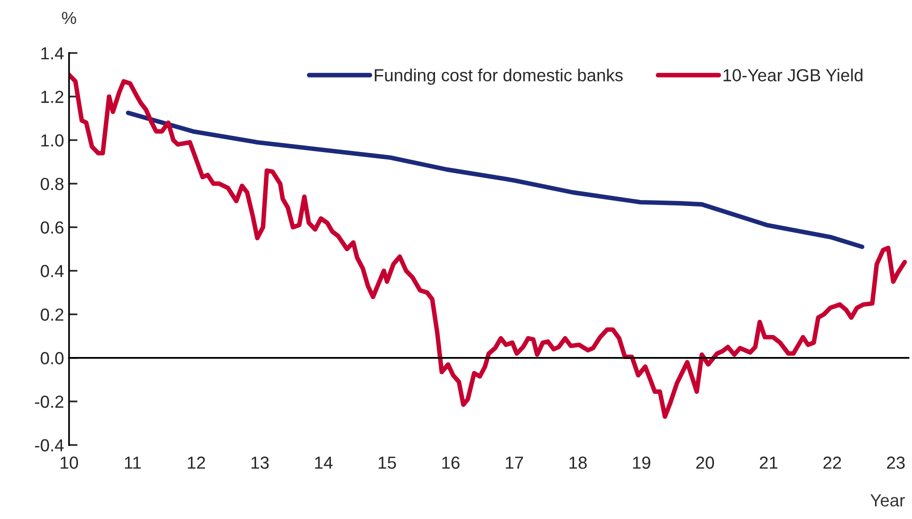 The height and width of the screenshot is (519, 912). Describe the element at coordinates (387, 462) in the screenshot. I see `x-tick-label: 15` at that location.